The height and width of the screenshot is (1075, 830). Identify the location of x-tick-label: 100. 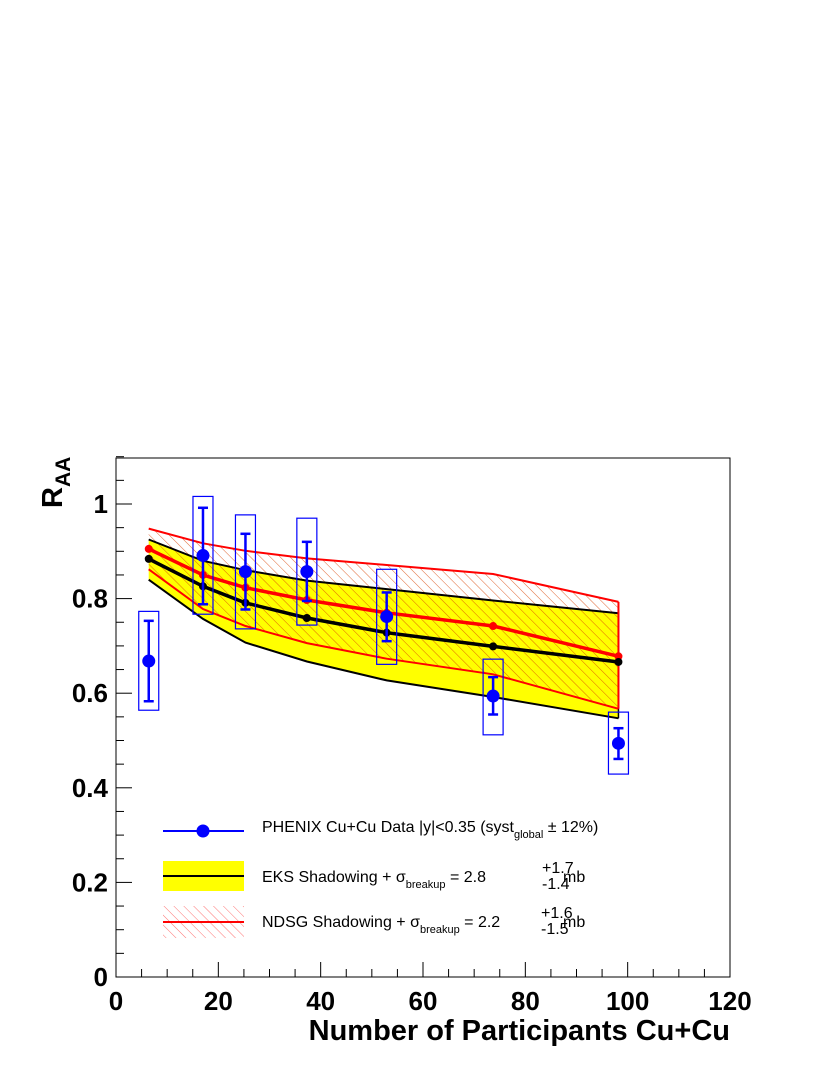
(627, 1001).